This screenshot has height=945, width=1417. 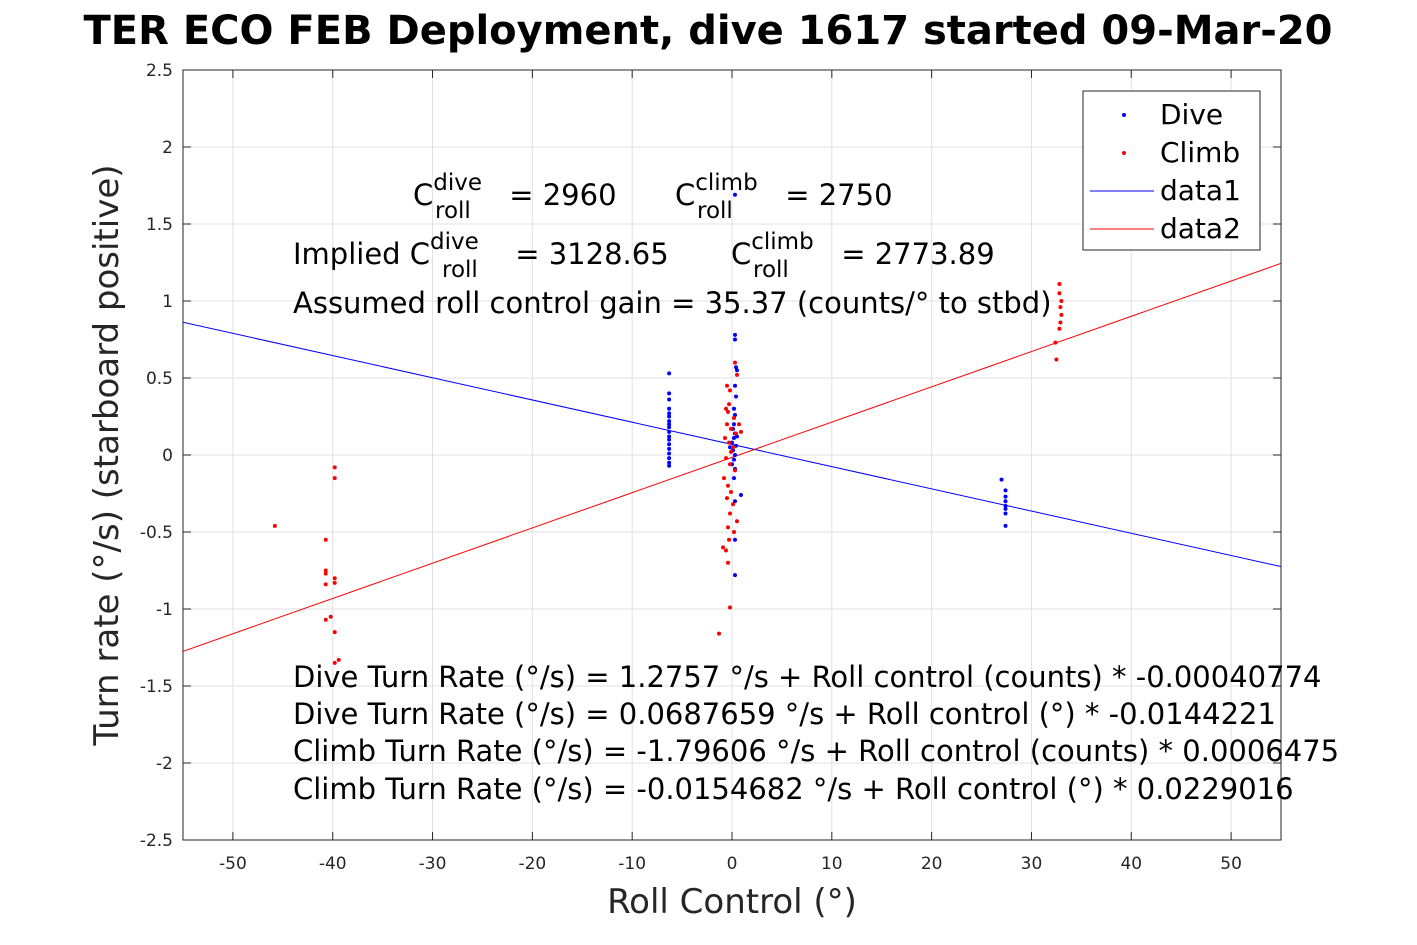 What do you see at coordinates (167, 302) in the screenshot?
I see `y-tick-label: 1` at bounding box center [167, 302].